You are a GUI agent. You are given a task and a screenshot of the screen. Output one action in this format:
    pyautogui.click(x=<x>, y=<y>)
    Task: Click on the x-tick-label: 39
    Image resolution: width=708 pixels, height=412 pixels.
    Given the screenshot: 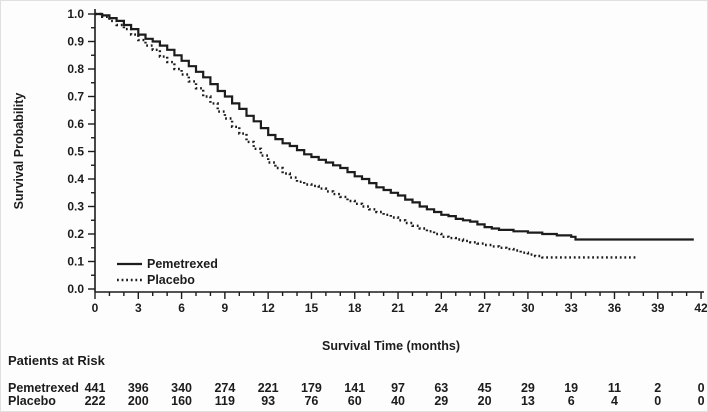 What is the action you would take?
    pyautogui.click(x=658, y=308)
    